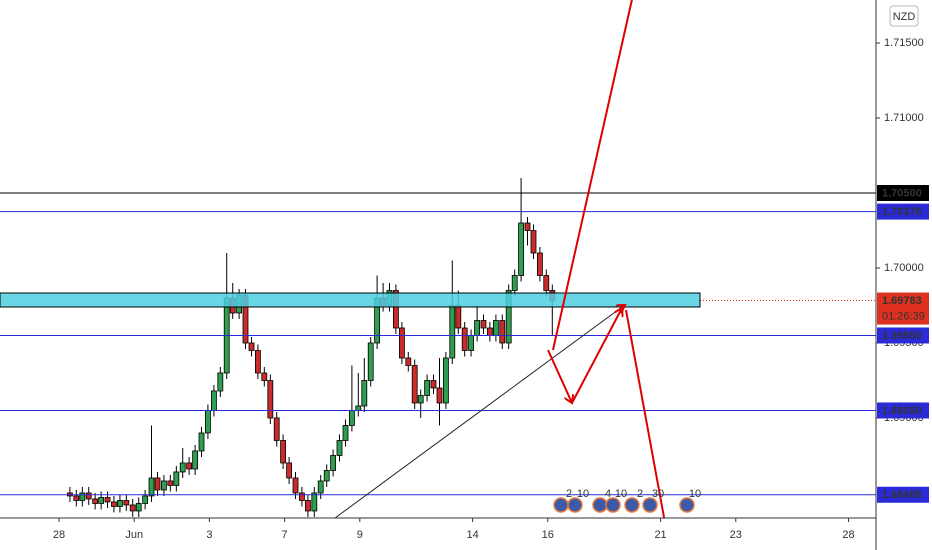 This screenshot has width=932, height=550. I want to click on currency: NZD, so click(904, 17).